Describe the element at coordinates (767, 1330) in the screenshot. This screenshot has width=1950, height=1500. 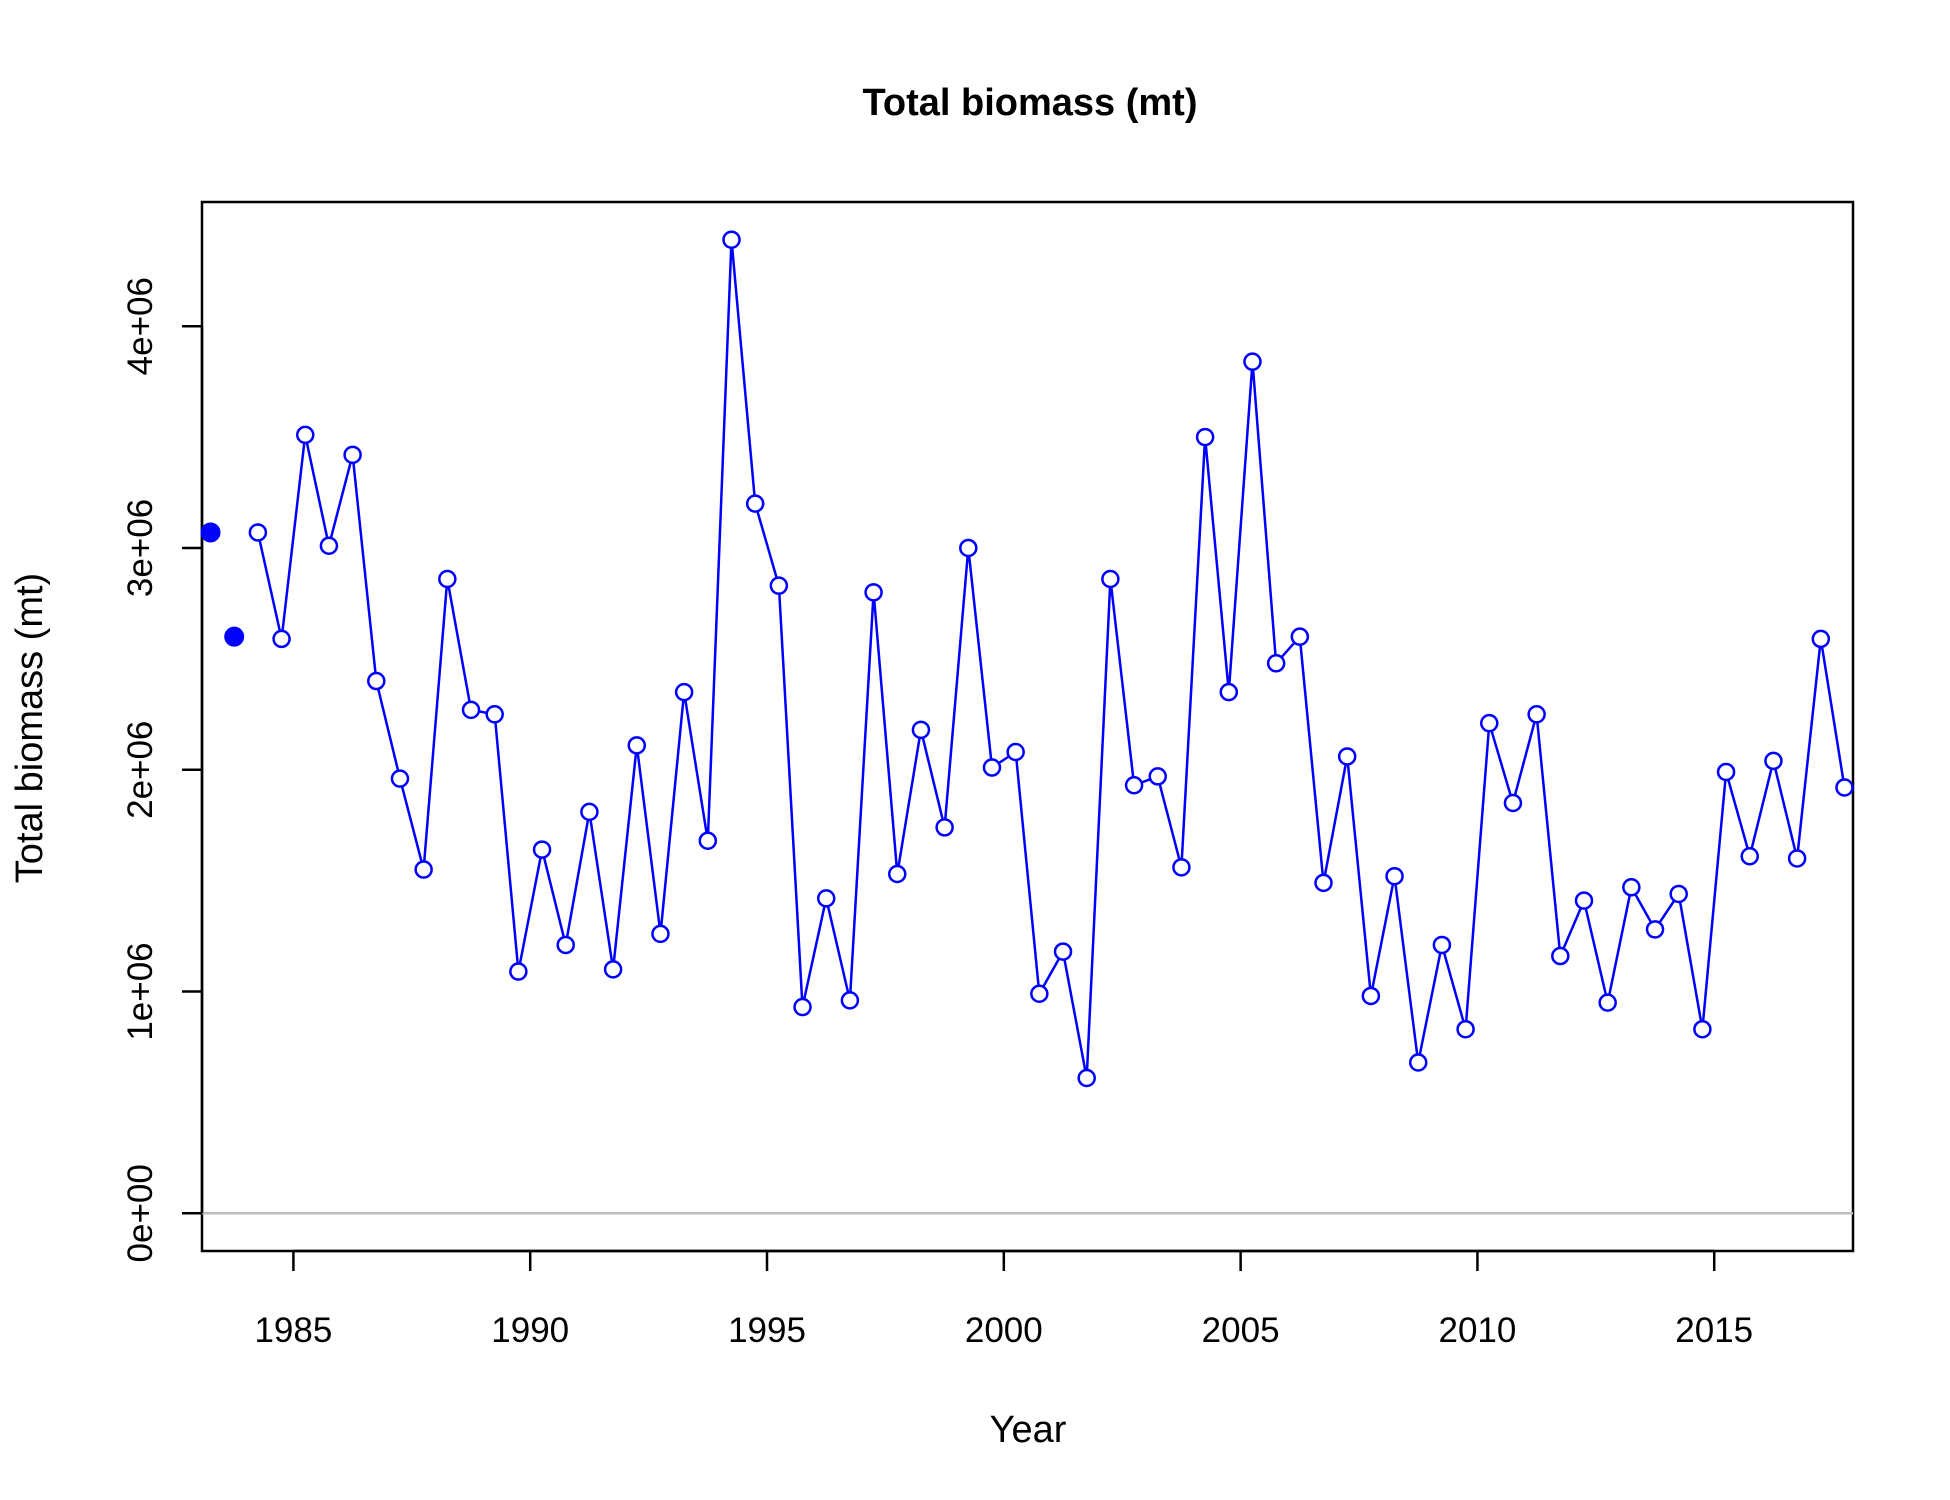
I see `x-tick-label: 1995` at that location.